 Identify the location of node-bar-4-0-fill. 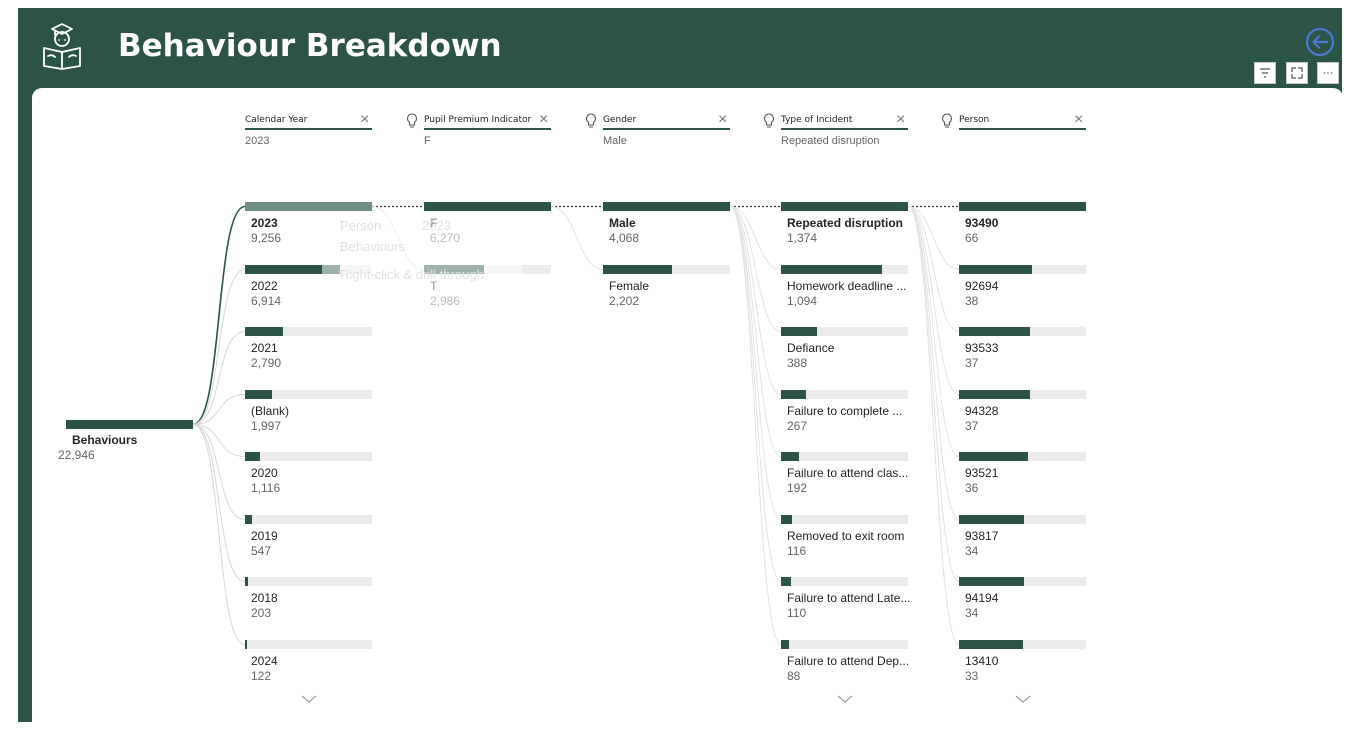
(1022, 206).